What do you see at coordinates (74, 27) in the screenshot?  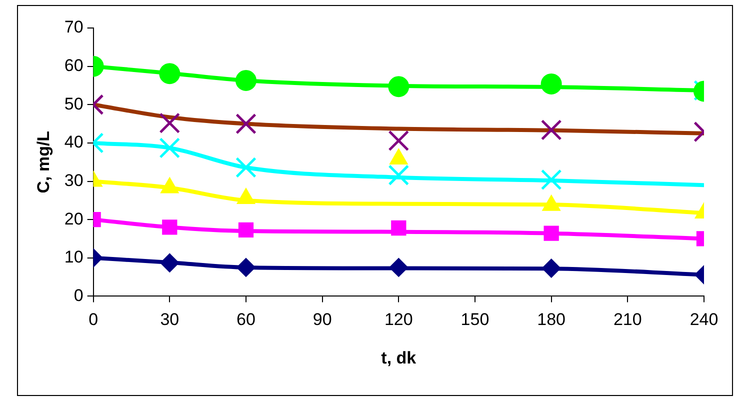 I see `y-tick-label: 70` at bounding box center [74, 27].